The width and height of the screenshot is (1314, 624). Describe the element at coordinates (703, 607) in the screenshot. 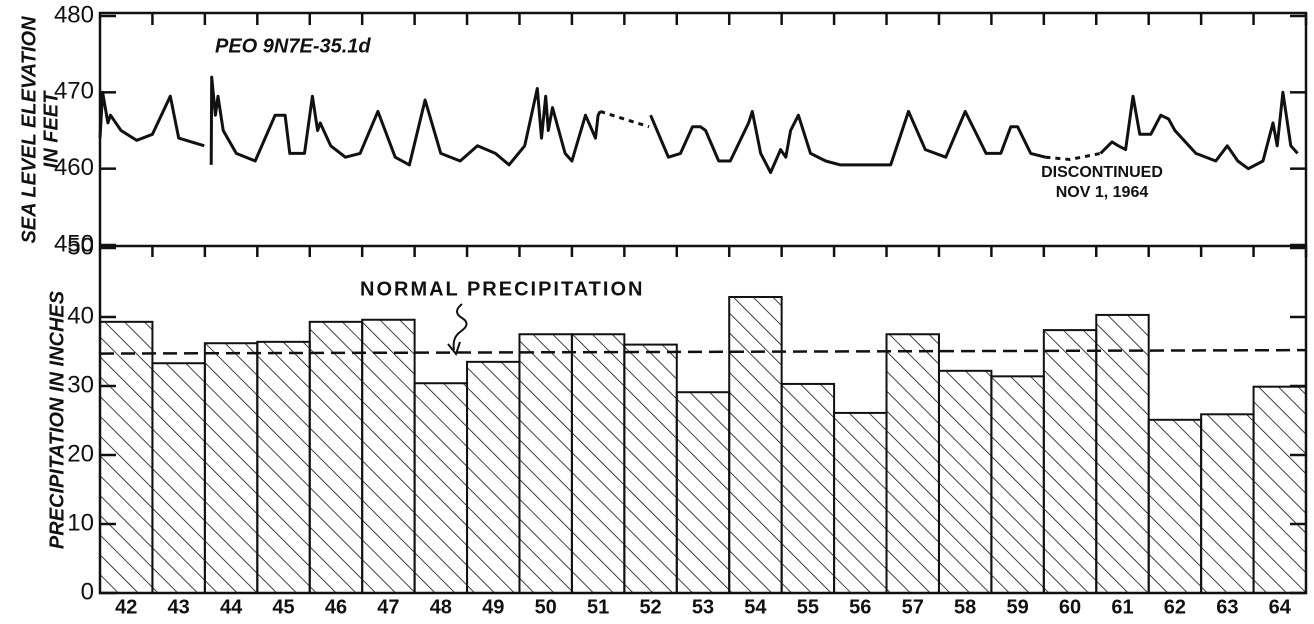

I see `x-tick-label: 53` at that location.